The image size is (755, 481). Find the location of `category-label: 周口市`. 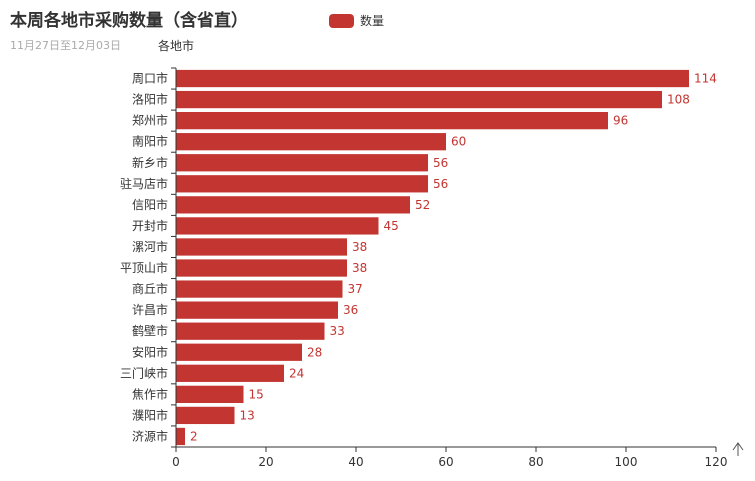

category-label: 周口市 is located at coordinates (150, 78).